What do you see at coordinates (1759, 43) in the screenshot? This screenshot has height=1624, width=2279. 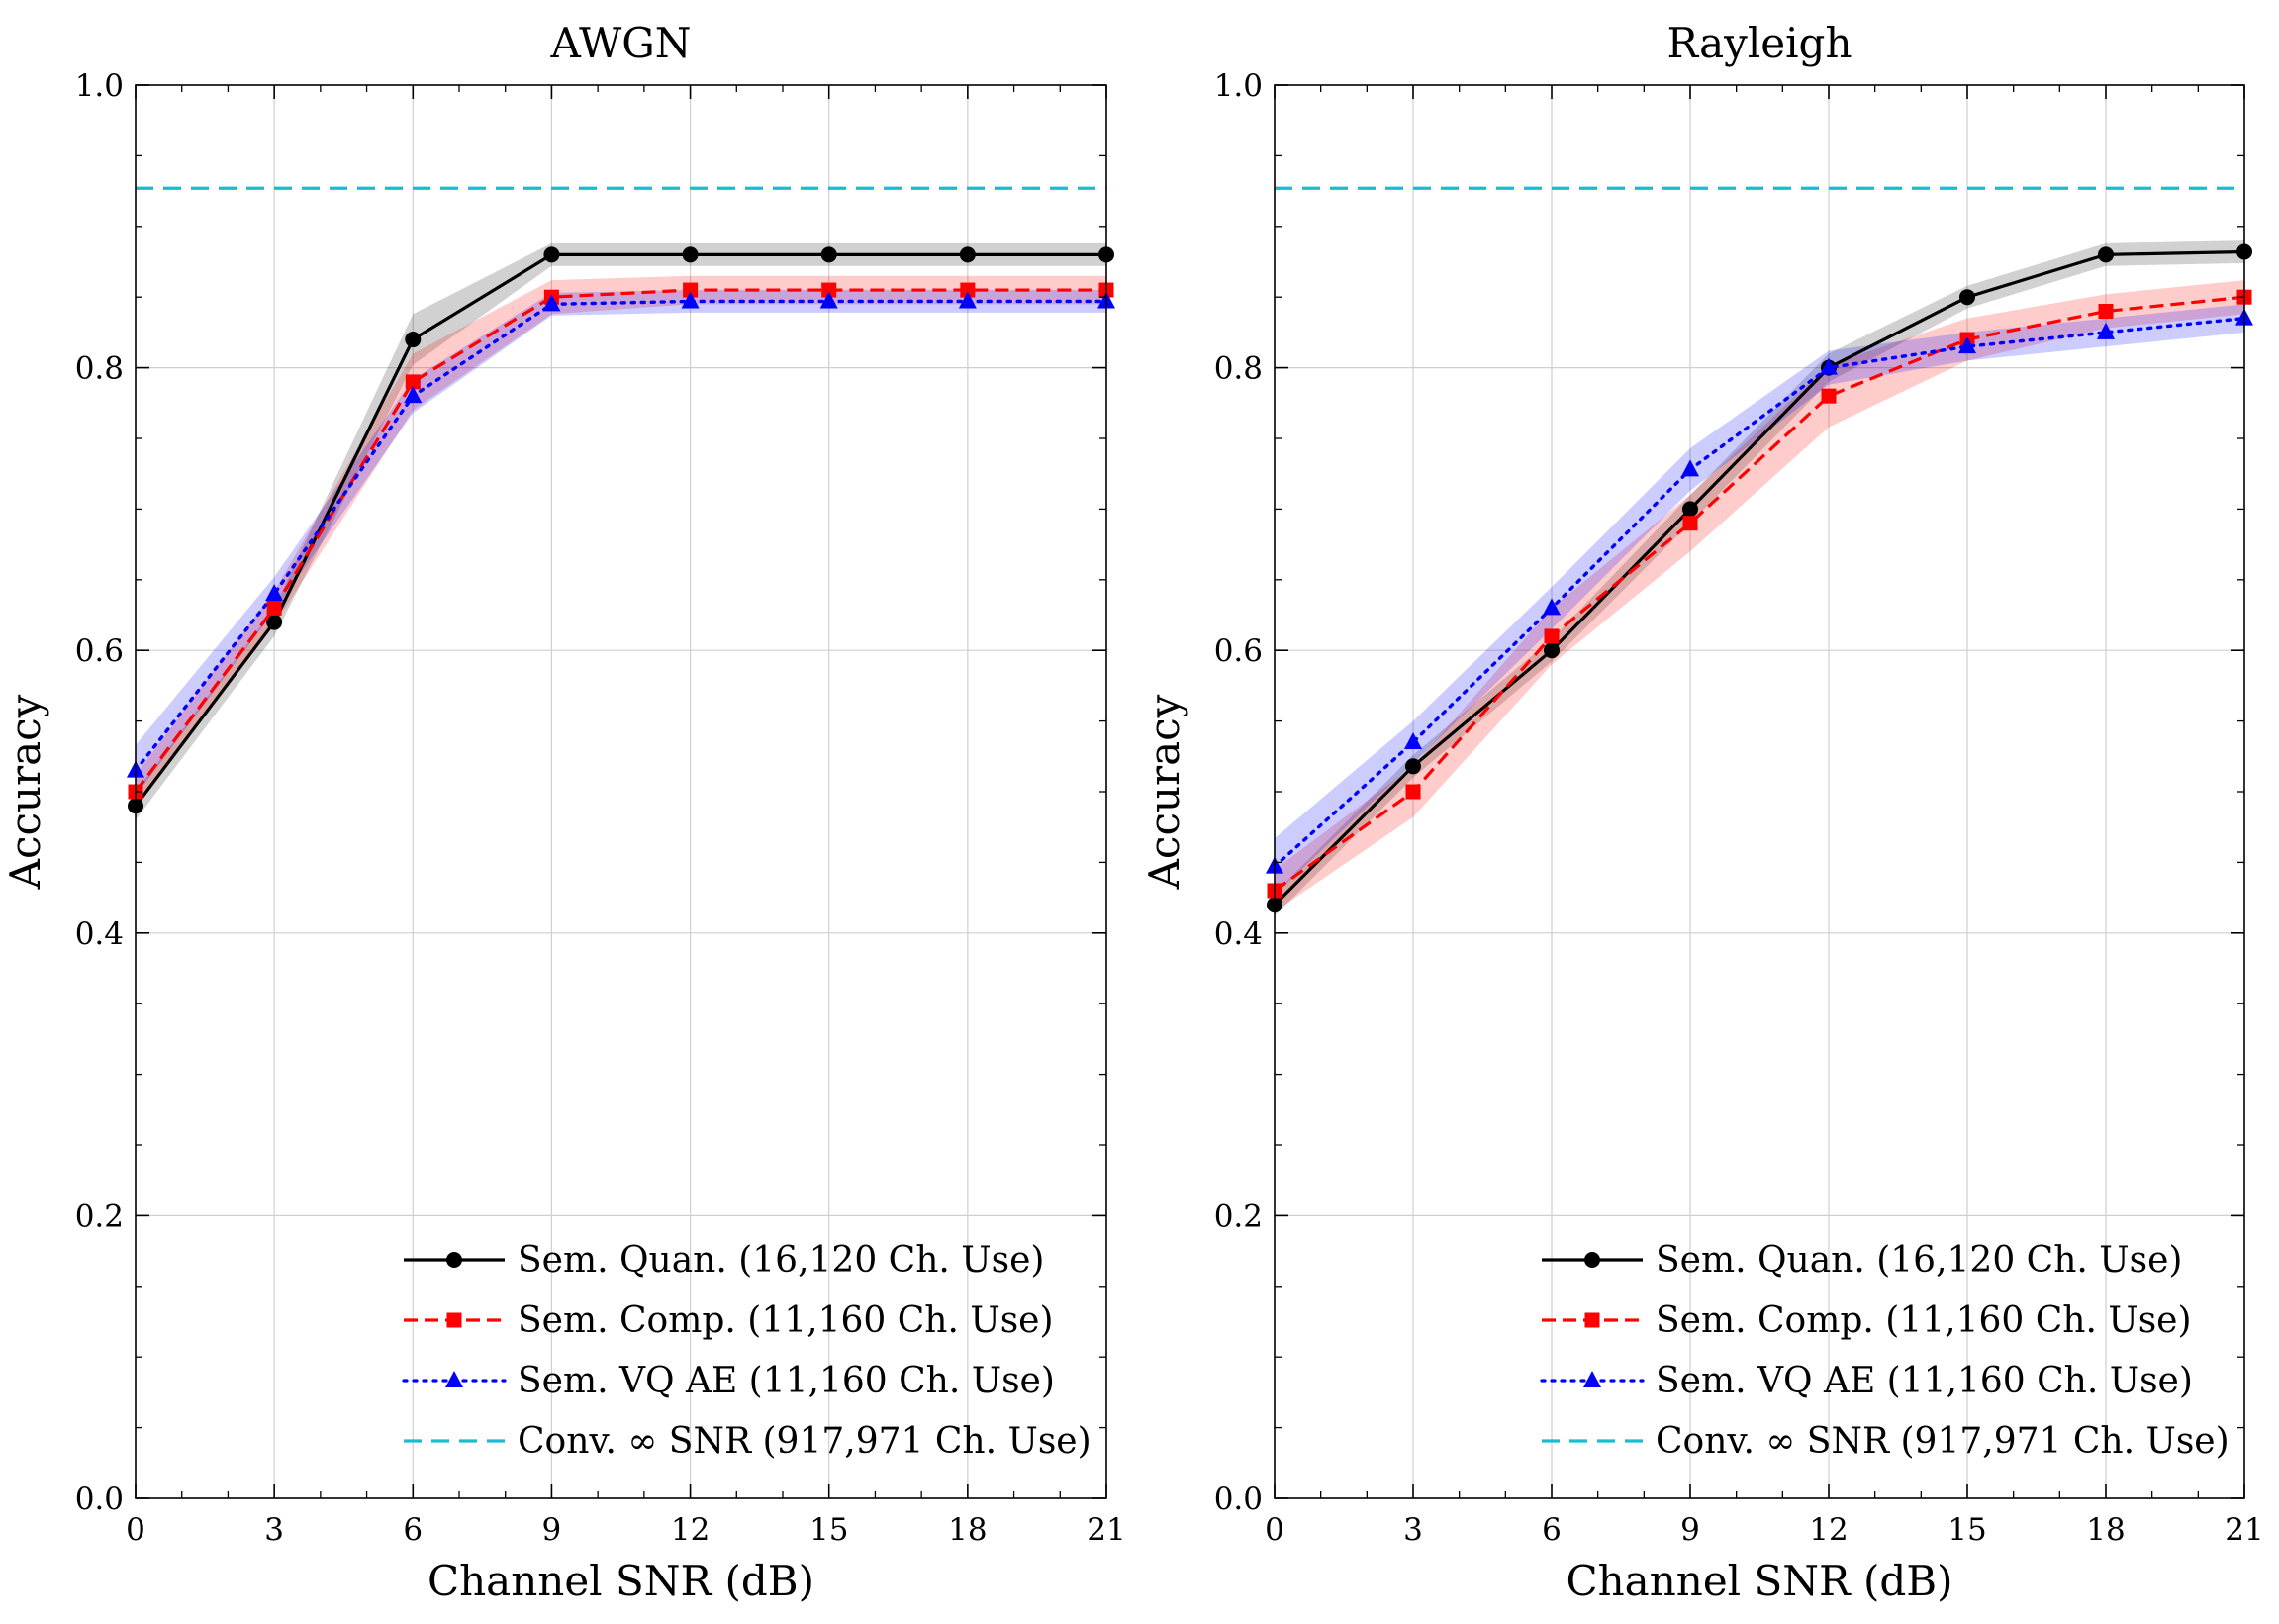 I see `chart-title: Rayleigh` at bounding box center [1759, 43].